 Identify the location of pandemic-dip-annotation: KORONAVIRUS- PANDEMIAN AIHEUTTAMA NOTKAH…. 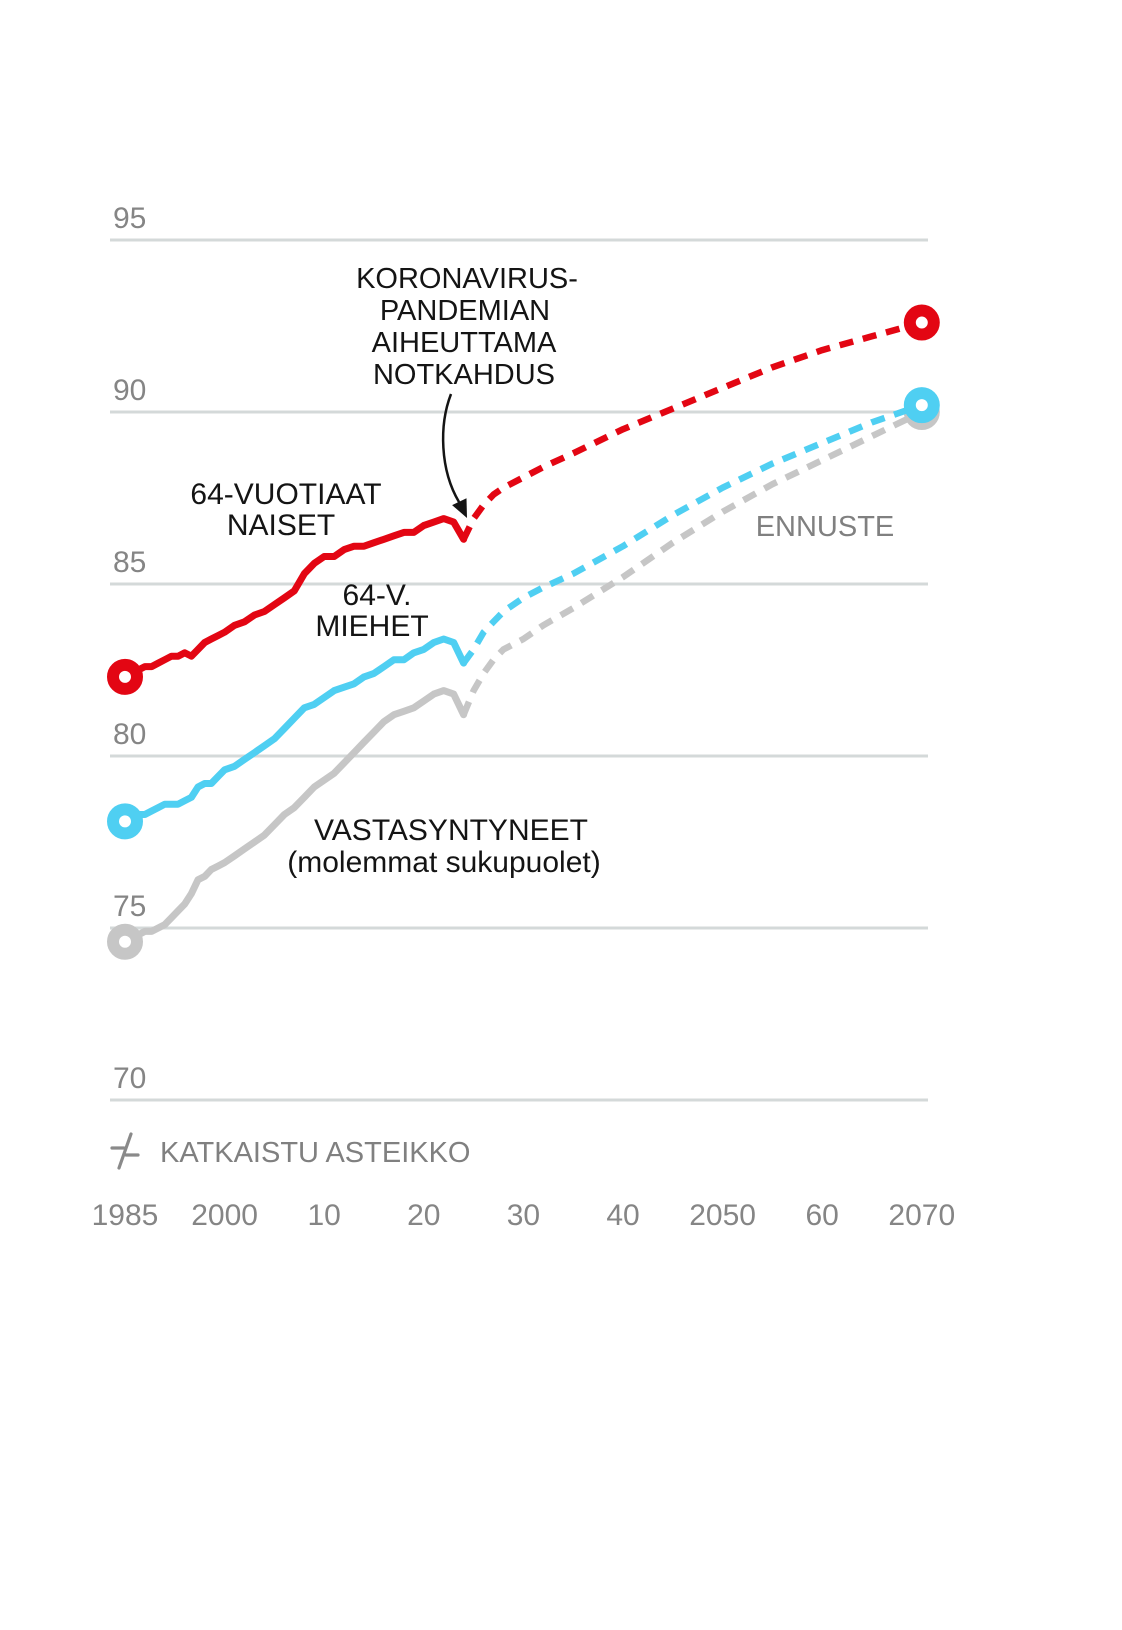
(467, 390).